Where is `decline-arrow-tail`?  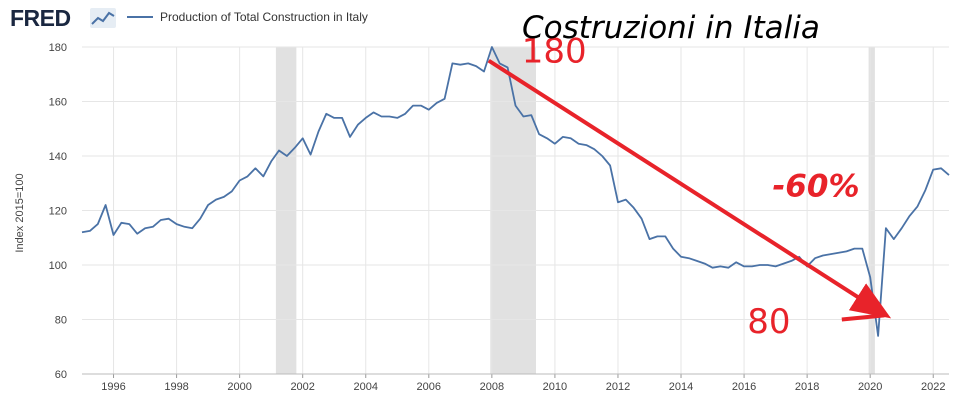 decline-arrow-tail is located at coordinates (863, 317).